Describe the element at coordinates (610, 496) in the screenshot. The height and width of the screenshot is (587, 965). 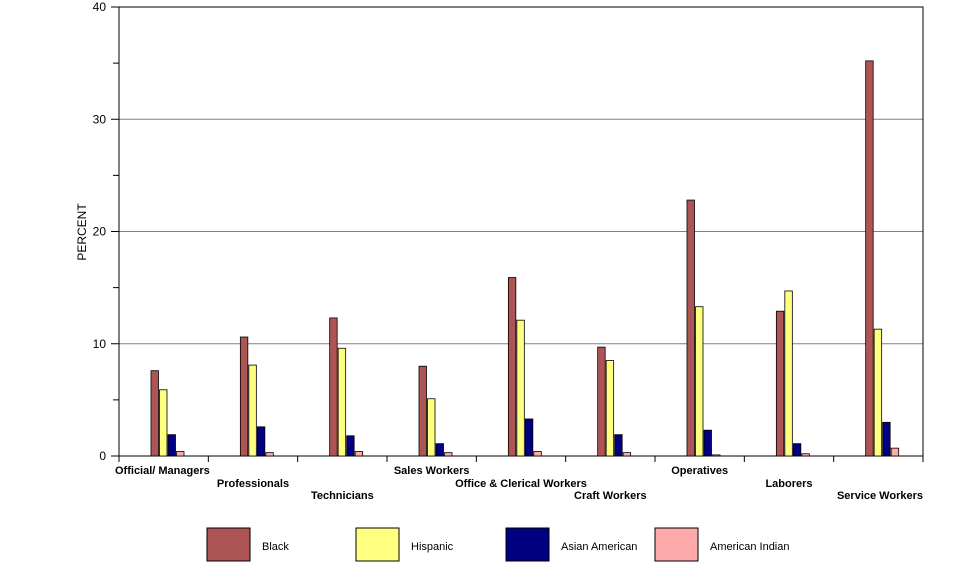
I see `category-label: Craft Workers` at that location.